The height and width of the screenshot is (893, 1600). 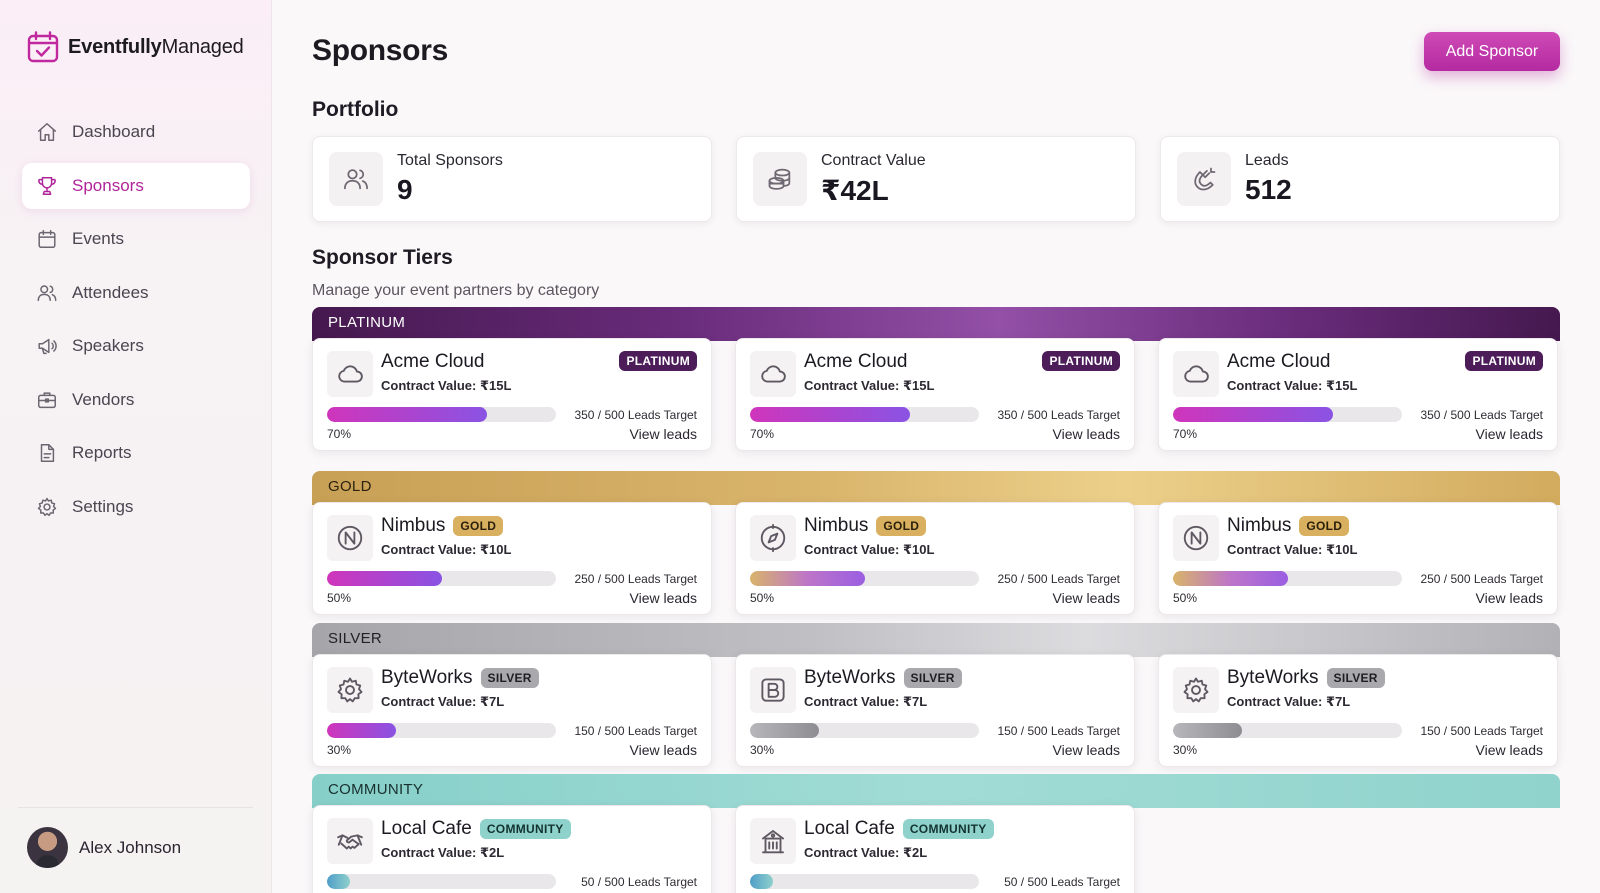 I want to click on brand-logo: EventfullyManaged, so click(x=135, y=47).